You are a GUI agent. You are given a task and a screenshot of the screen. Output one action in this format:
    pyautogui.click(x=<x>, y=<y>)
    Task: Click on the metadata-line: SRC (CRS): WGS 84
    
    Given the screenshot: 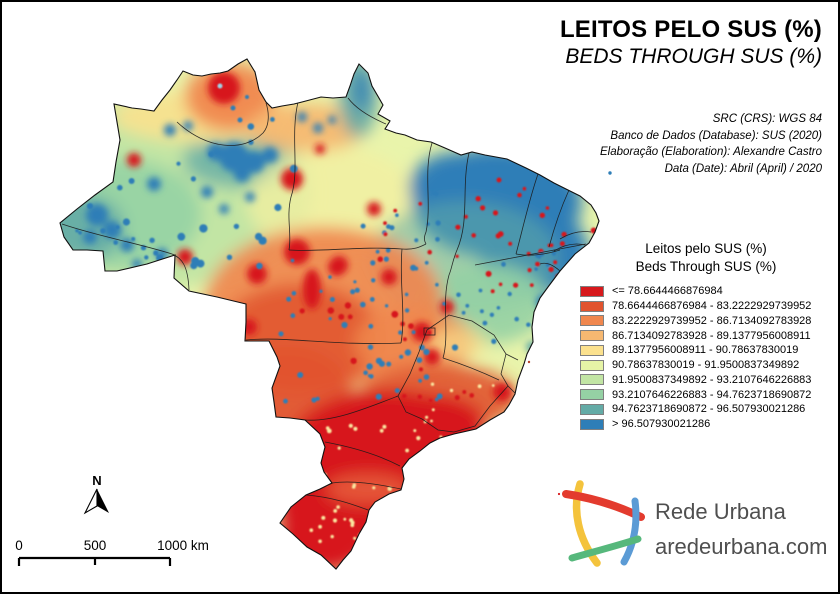 What is the action you would take?
    pyautogui.click(x=767, y=119)
    